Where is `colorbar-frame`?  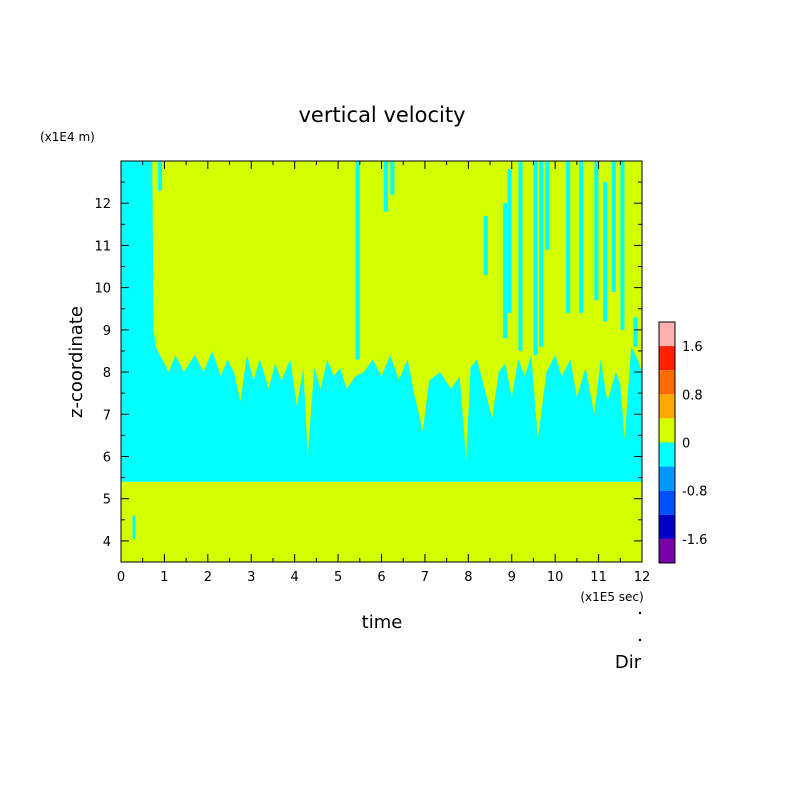
colorbar-frame is located at coordinates (667, 442).